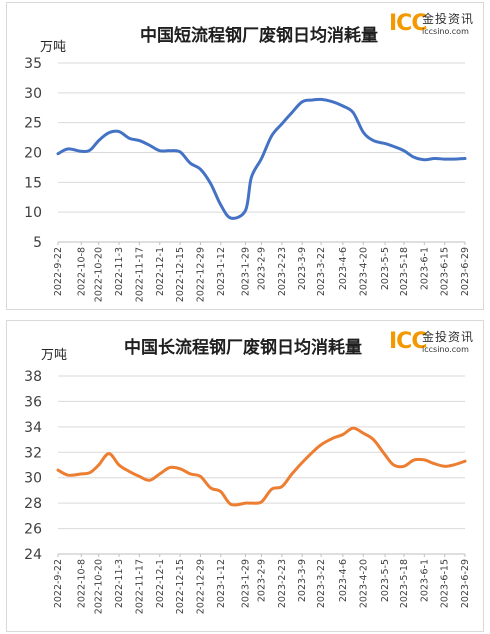 The image size is (490, 634). What do you see at coordinates (33, 377) in the screenshot?
I see `y-tick-label: 38` at bounding box center [33, 377].